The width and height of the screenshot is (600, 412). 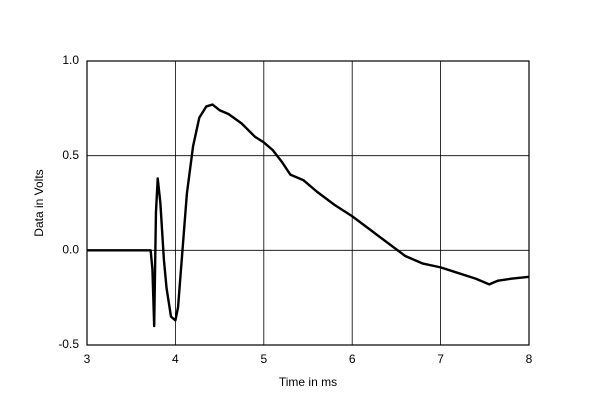 What do you see at coordinates (70, 60) in the screenshot?
I see `y-tick-label: 1.0` at bounding box center [70, 60].